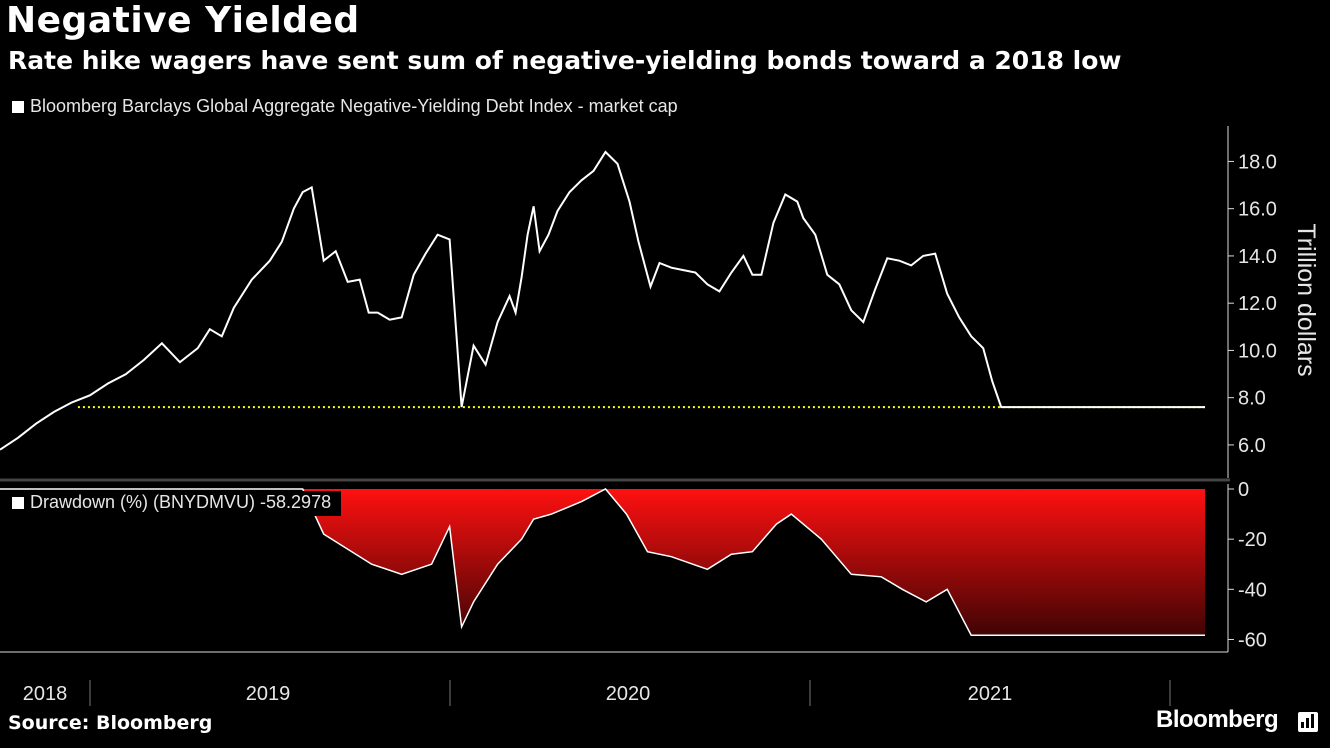  Describe the element at coordinates (628, 694) in the screenshot. I see `x-tick-label: 2020` at that location.